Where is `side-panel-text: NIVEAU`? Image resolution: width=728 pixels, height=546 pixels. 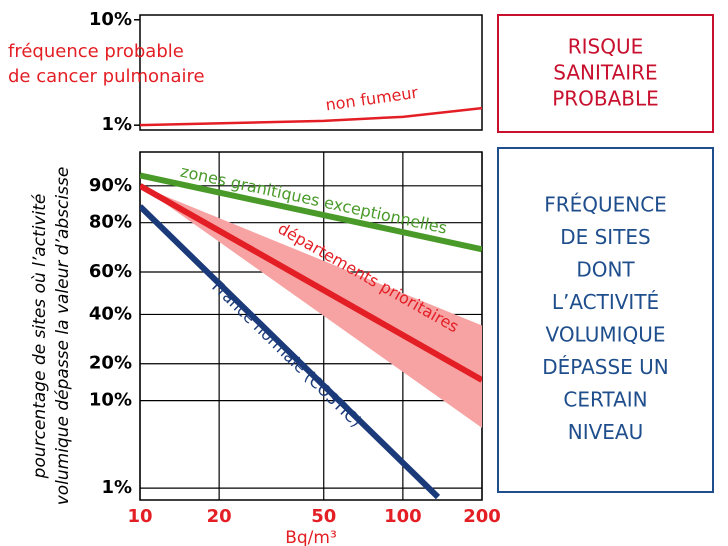 side-panel-text: NIVEAU is located at coordinates (606, 432).